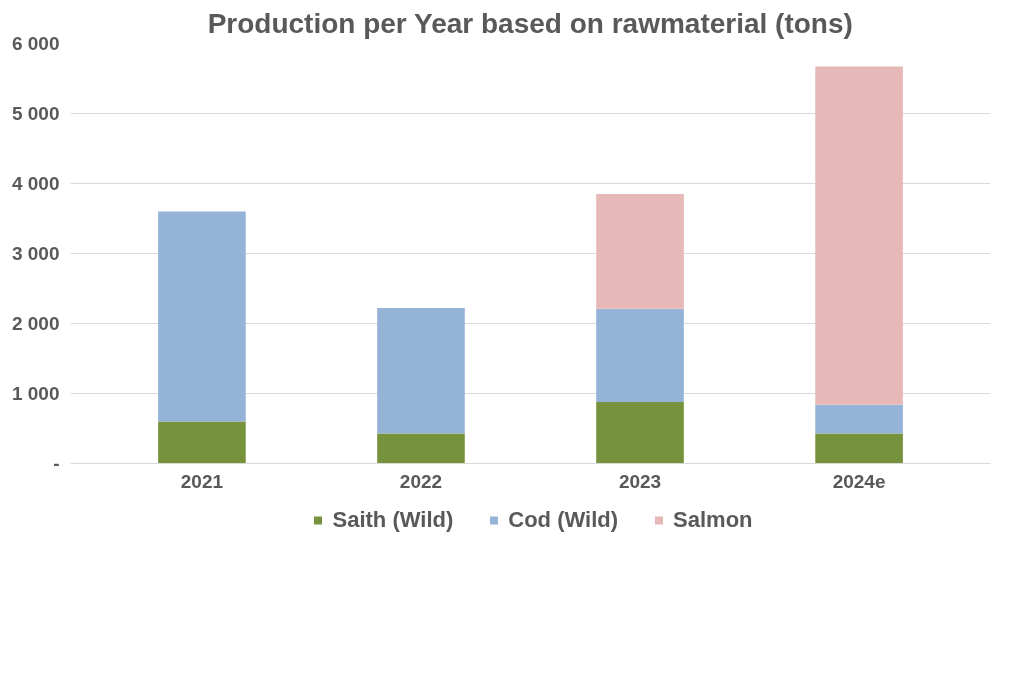 The width and height of the screenshot is (1033, 678). What do you see at coordinates (35, 113) in the screenshot?
I see `y-tick-label: 5 000` at bounding box center [35, 113].